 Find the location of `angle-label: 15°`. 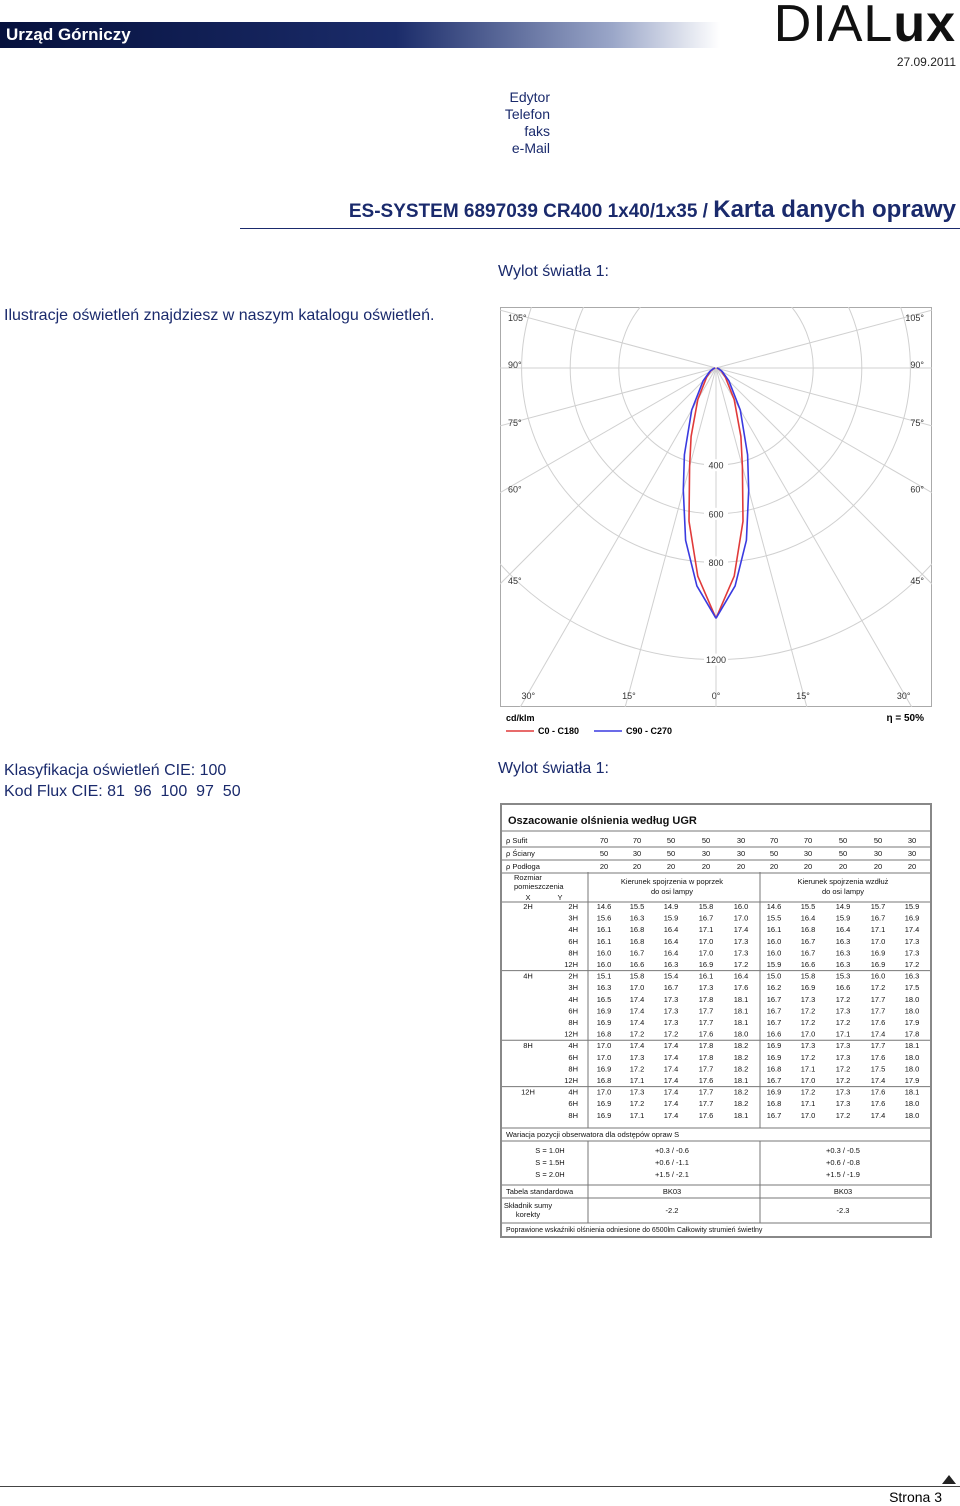

angle-label: 15° is located at coordinates (803, 696).